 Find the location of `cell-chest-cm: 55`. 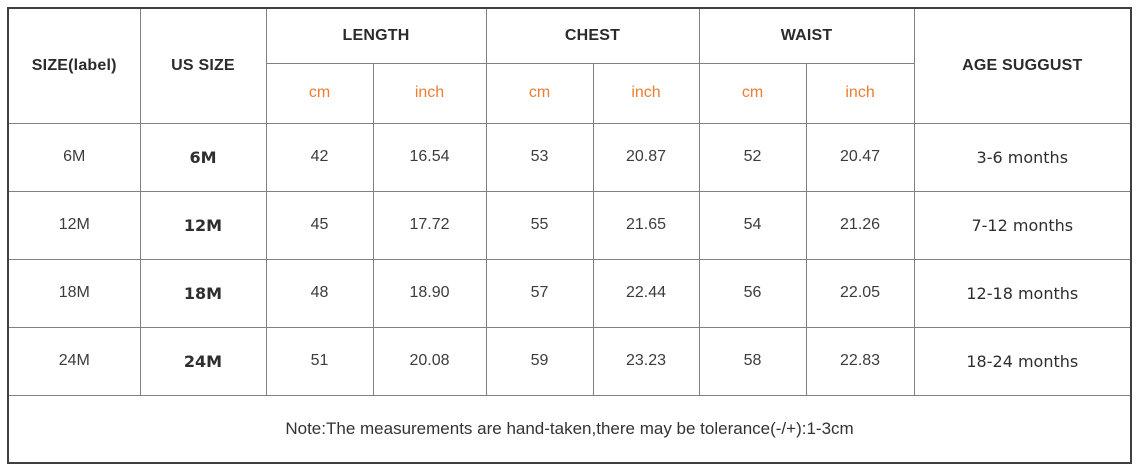

cell-chest-cm: 55 is located at coordinates (539, 225).